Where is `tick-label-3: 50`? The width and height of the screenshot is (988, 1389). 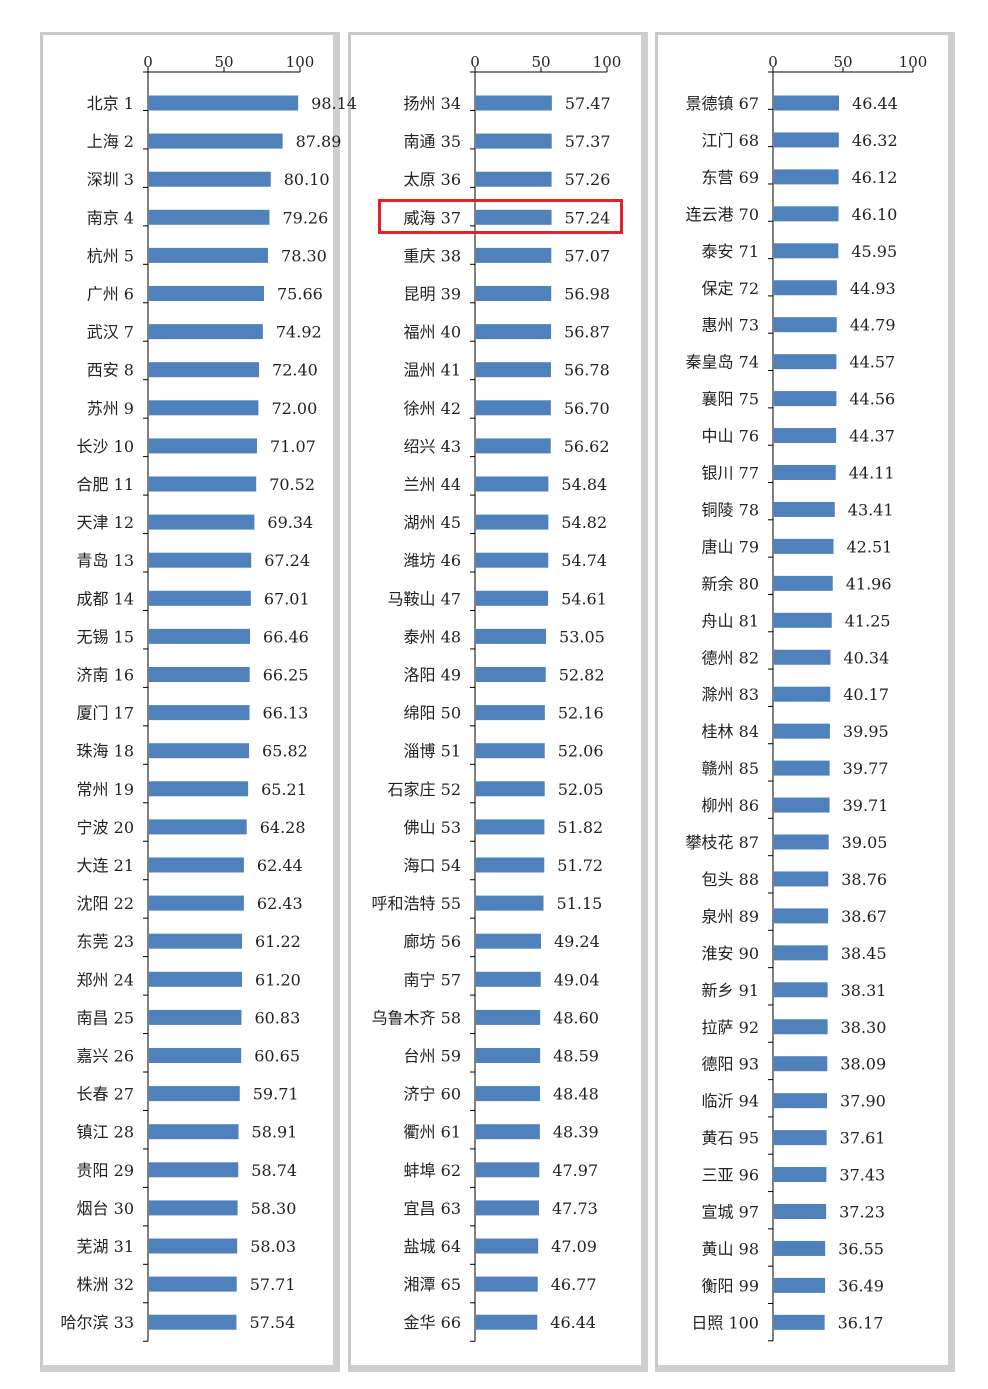
tick-label-3: 50 is located at coordinates (842, 62).